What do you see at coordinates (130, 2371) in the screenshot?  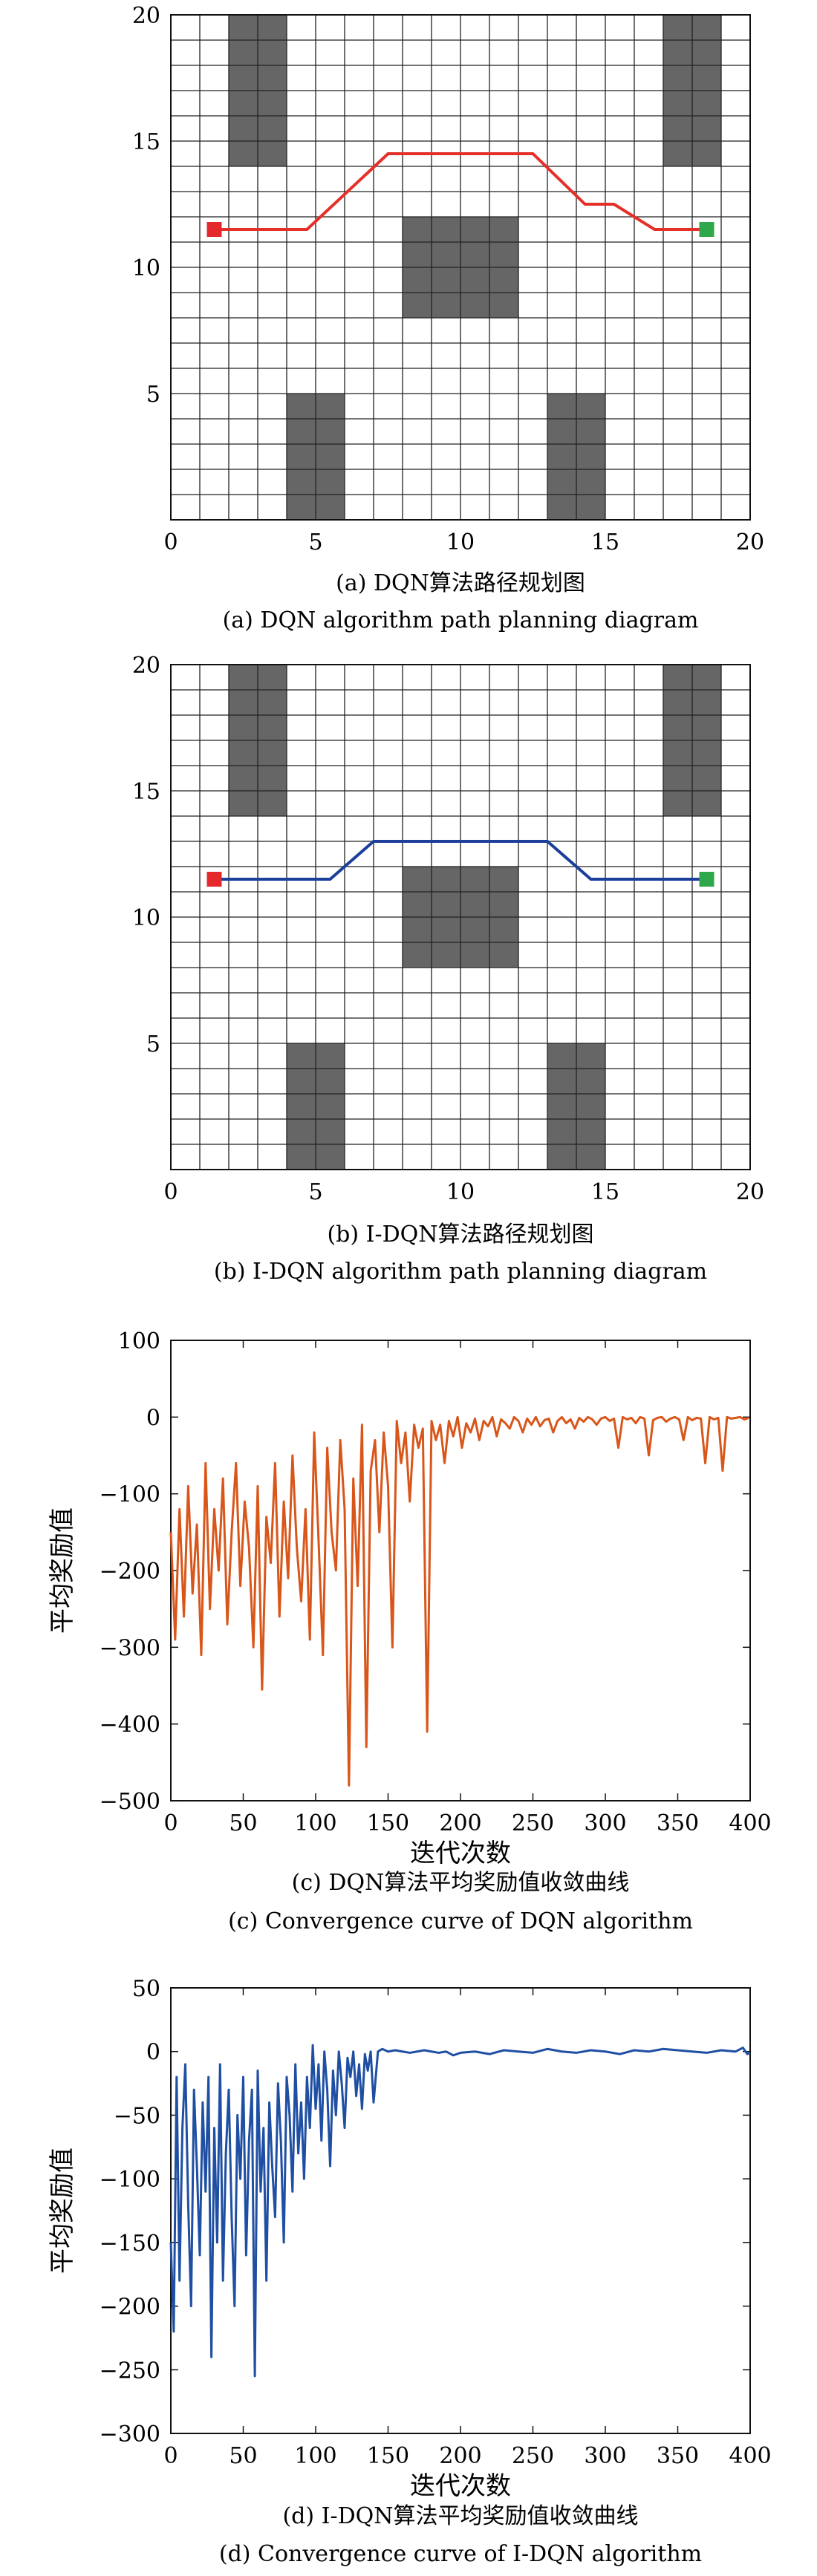 I see `y-tick-label: −250` at bounding box center [130, 2371].